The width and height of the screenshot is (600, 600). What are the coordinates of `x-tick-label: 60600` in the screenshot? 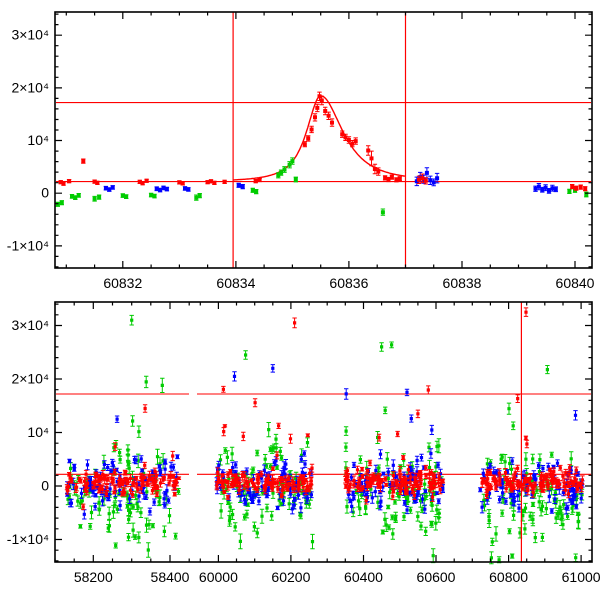 It's located at (436, 577).